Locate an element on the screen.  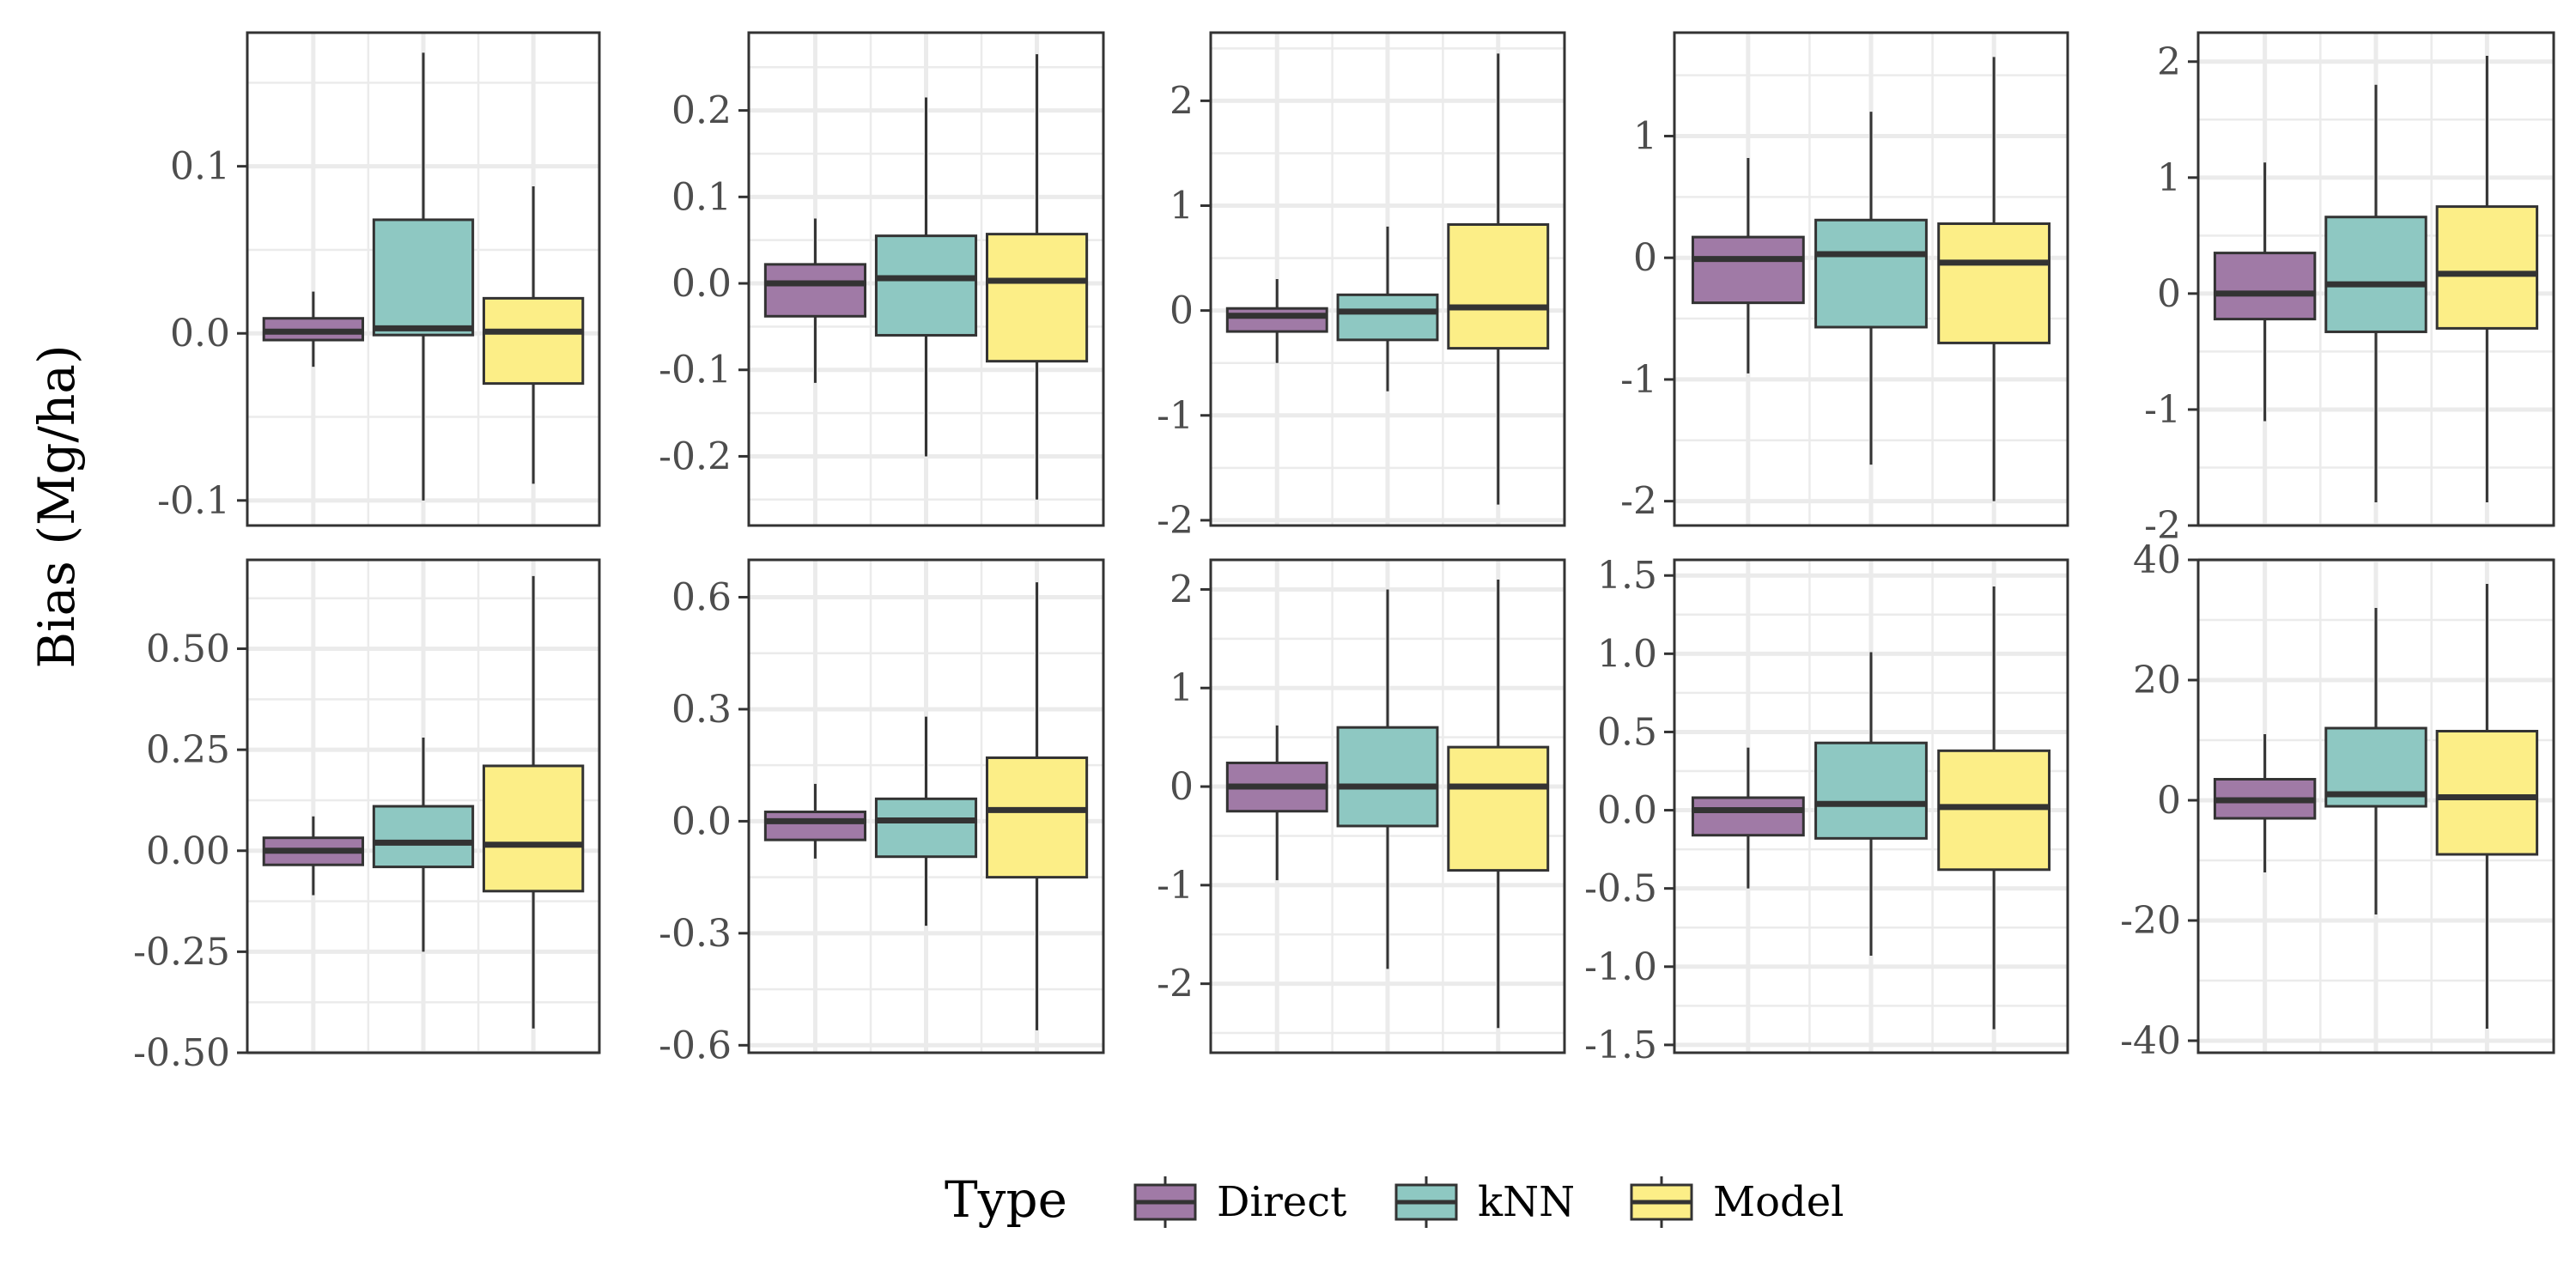
legend-entry-knn: kNN is located at coordinates (1484, 1202).